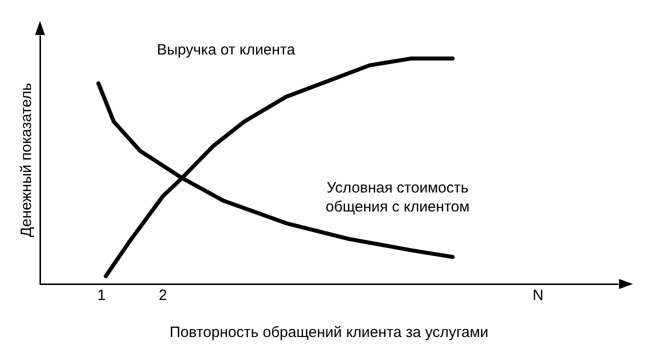  What do you see at coordinates (27, 160) in the screenshot?
I see `y-axis-title: Денежный показатель` at bounding box center [27, 160].